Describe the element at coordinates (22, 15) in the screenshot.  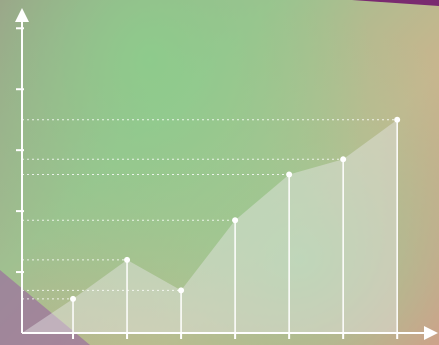
I see `y-axis-arrow` at that location.